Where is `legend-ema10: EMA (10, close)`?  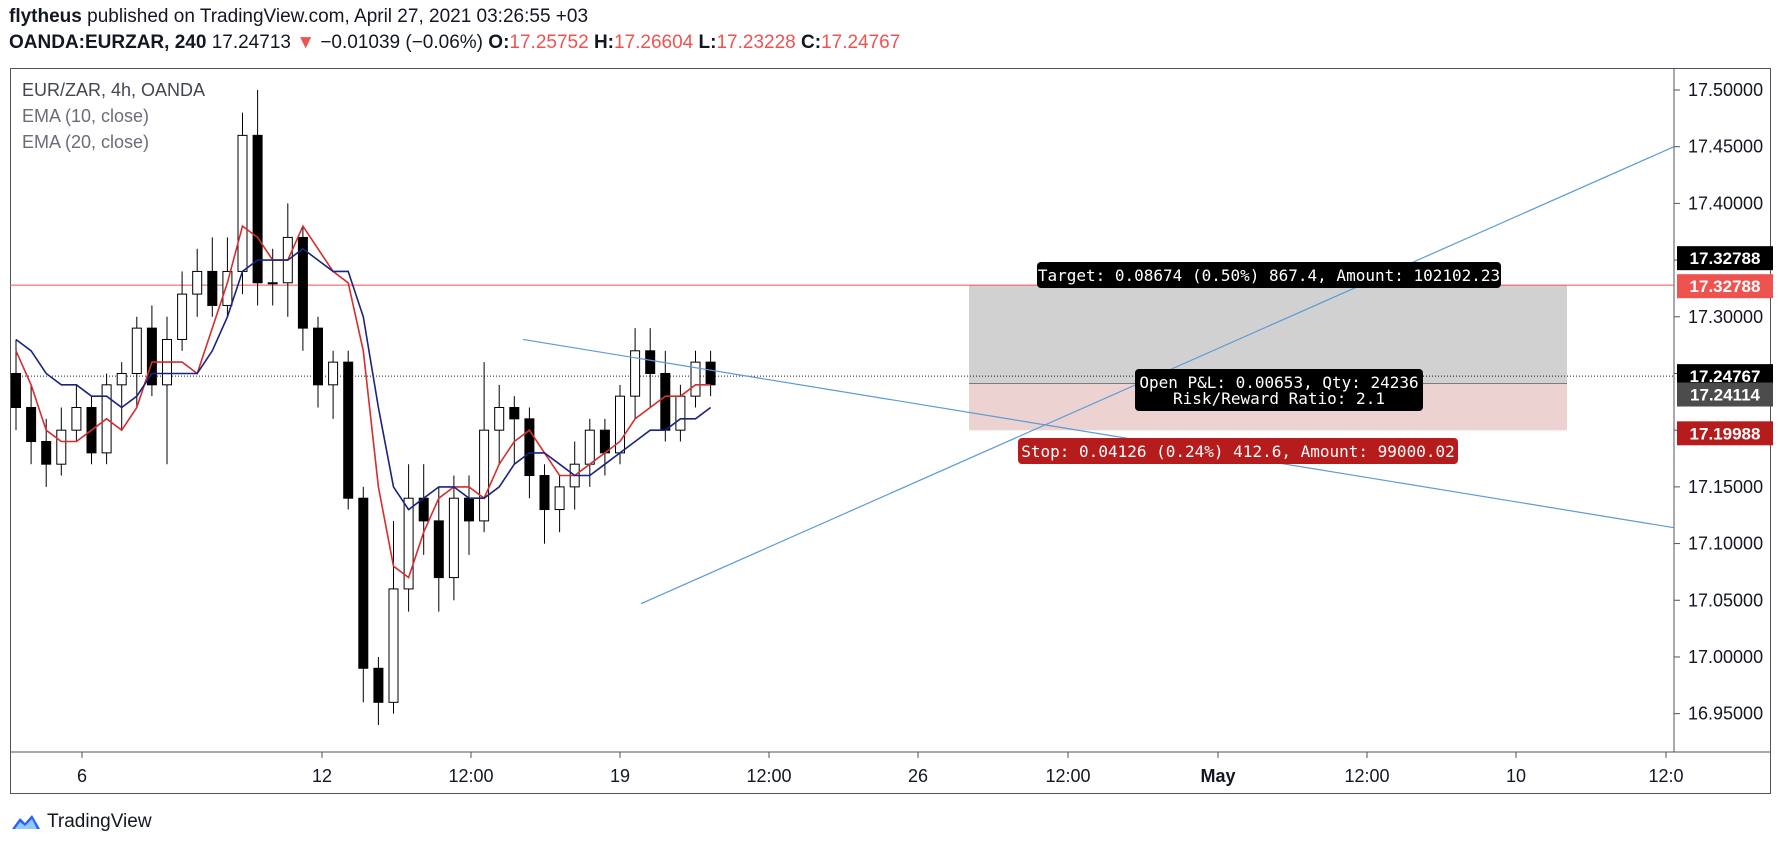
legend-ema10: EMA (10, close) is located at coordinates (86, 116).